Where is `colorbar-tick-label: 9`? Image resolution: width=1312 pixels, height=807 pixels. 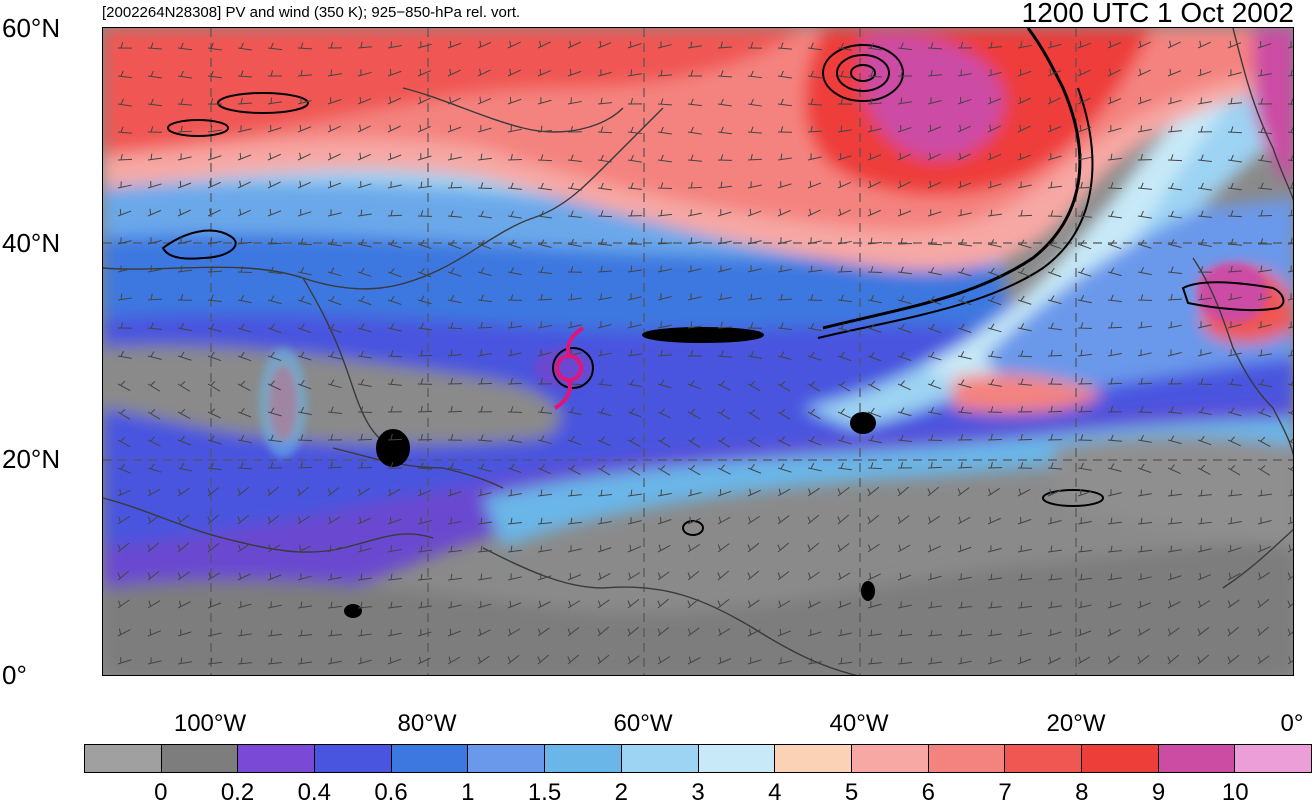 colorbar-tick-label: 9 is located at coordinates (1158, 792).